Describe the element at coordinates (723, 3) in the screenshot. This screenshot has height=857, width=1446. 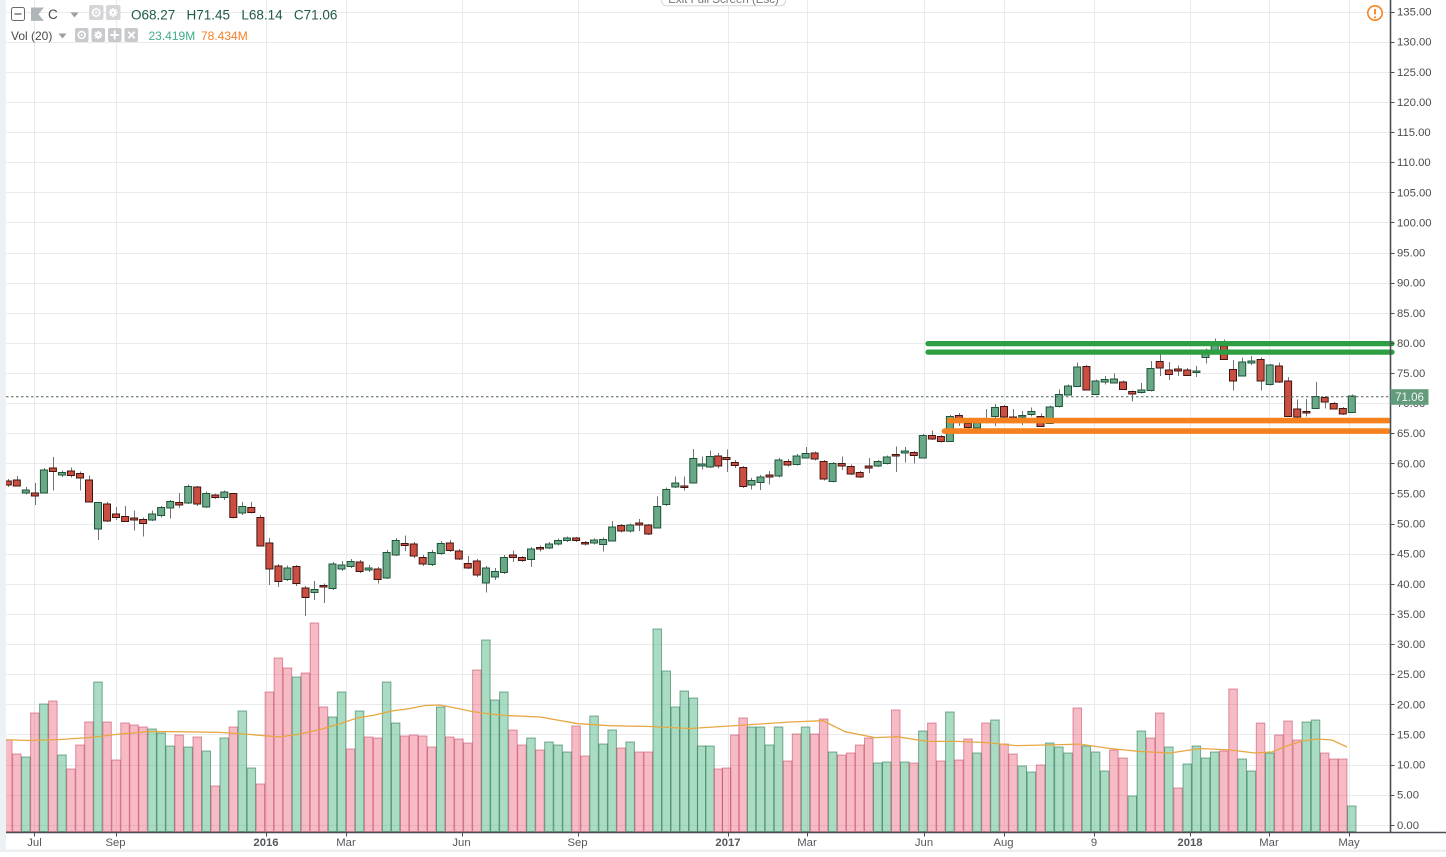
I see `svg-text: Exit Full Screen (Esc)` at that location.